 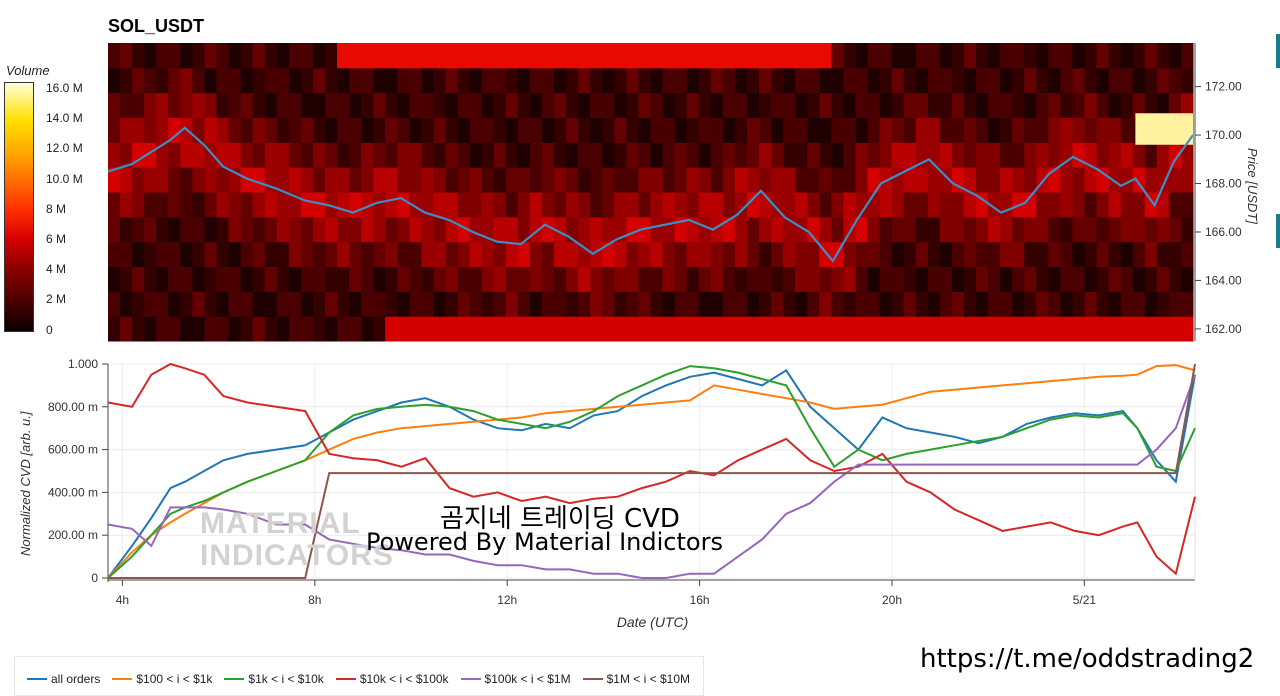 I want to click on legend-item: $1M < i < $10M, so click(x=636, y=679).